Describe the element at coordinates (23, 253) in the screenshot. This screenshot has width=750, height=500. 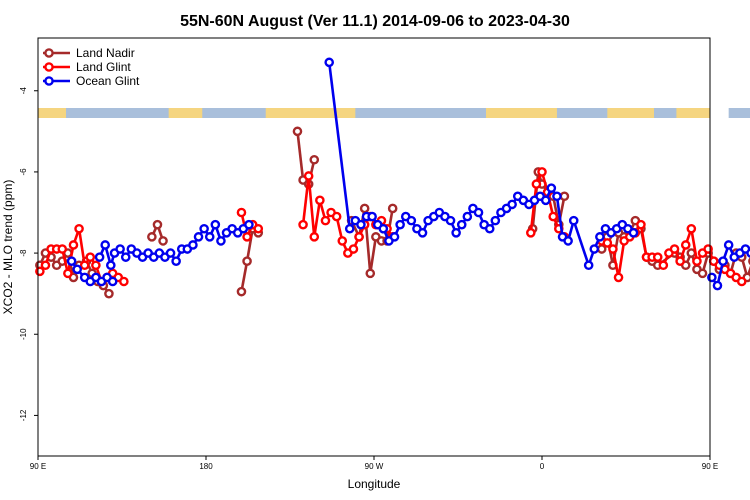
I see `y-tick-label-2: -8` at that location.